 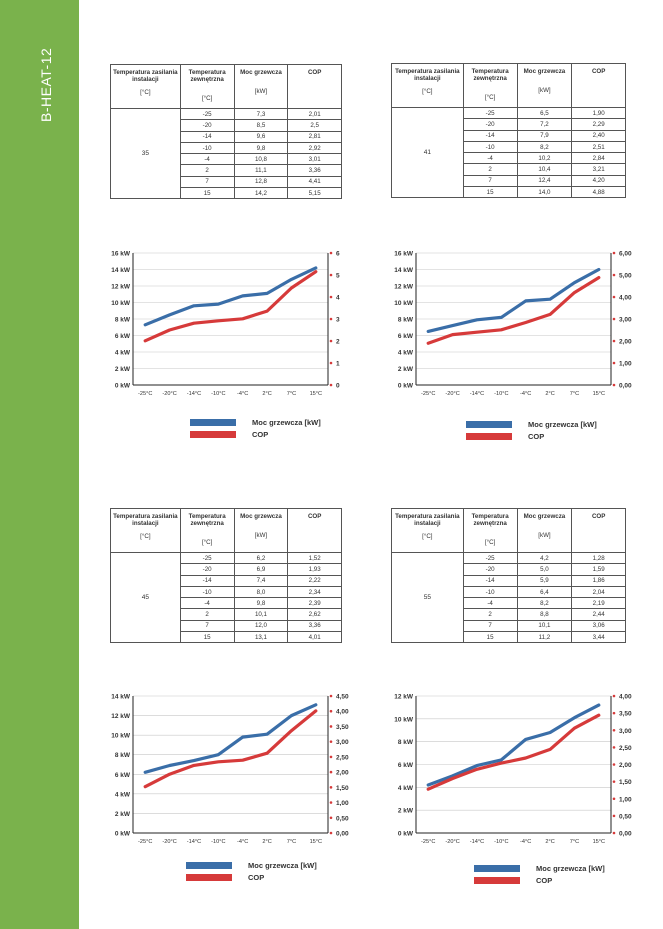 I want to click on power-cell: 11,2, so click(x=544, y=637).